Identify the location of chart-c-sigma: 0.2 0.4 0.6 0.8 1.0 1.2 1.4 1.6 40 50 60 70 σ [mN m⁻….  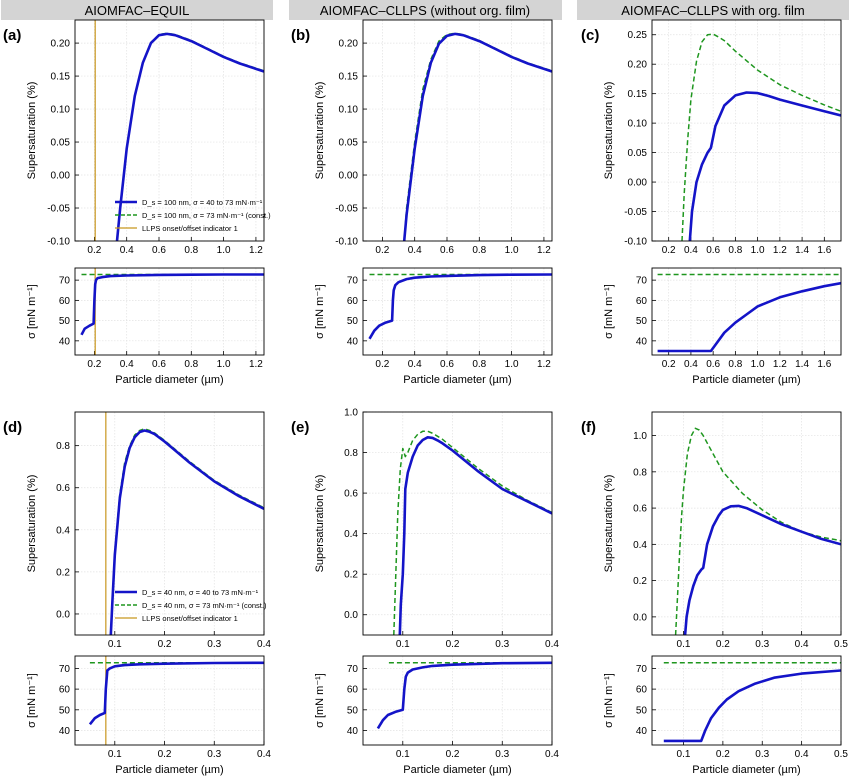
(722, 326).